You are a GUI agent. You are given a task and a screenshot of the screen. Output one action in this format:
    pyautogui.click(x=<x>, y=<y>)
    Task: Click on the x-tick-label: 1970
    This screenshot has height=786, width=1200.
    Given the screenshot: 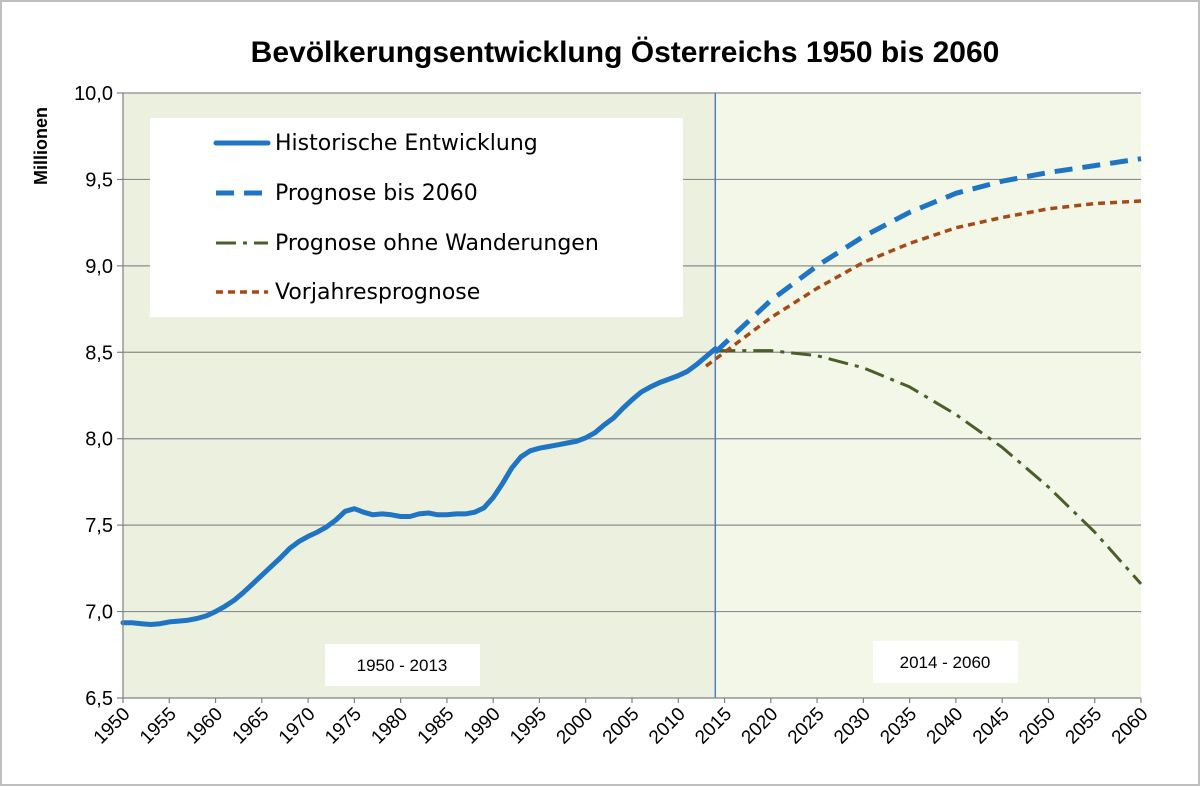 What is the action you would take?
    pyautogui.click(x=297, y=726)
    